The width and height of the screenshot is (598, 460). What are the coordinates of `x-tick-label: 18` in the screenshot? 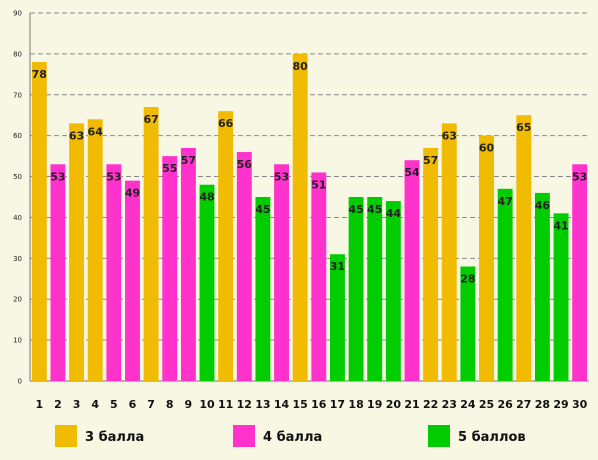 It's located at (355, 404).